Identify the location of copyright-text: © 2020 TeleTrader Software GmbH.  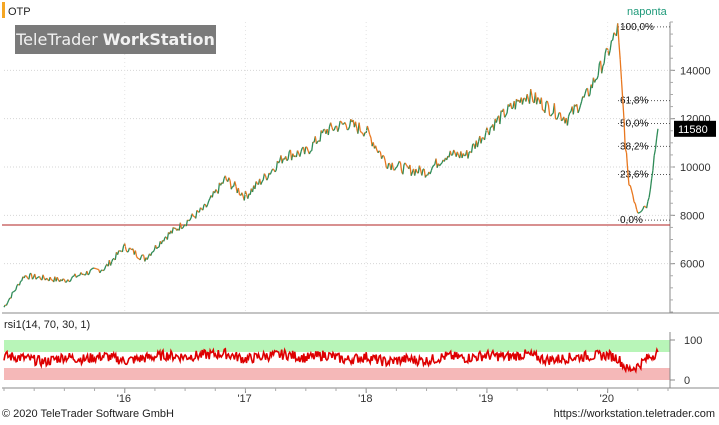
(88, 414).